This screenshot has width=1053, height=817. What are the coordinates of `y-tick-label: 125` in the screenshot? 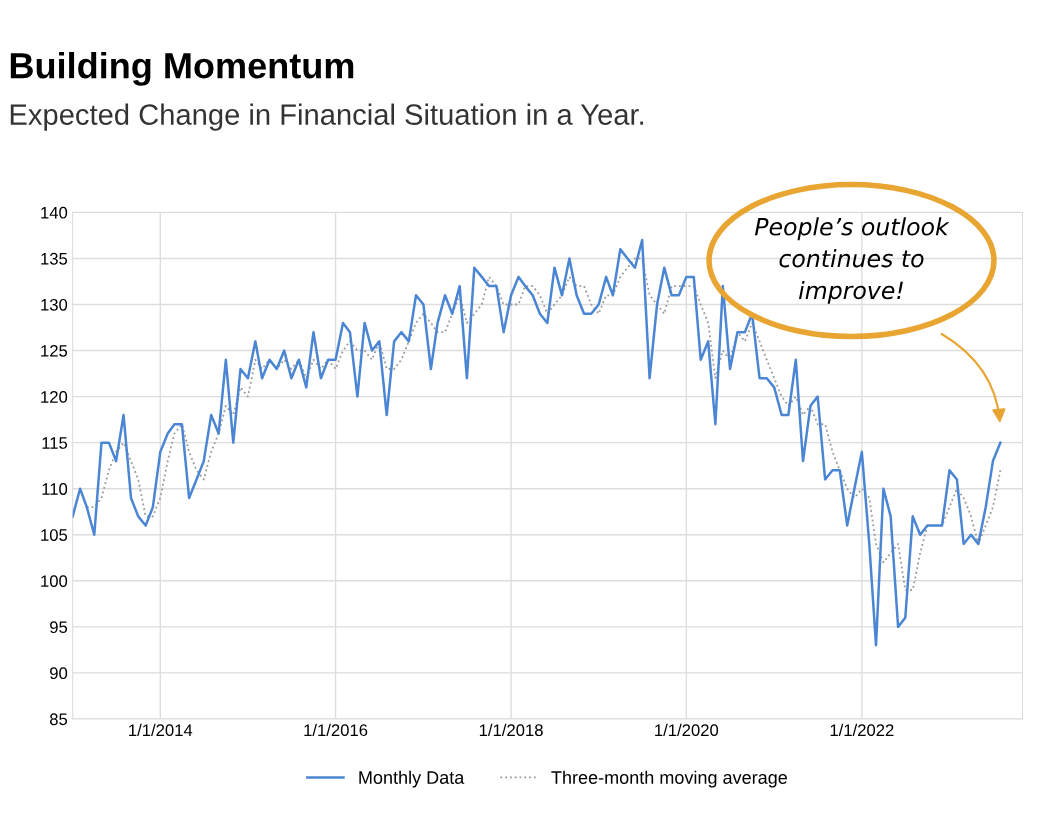 It's located at (54, 350).